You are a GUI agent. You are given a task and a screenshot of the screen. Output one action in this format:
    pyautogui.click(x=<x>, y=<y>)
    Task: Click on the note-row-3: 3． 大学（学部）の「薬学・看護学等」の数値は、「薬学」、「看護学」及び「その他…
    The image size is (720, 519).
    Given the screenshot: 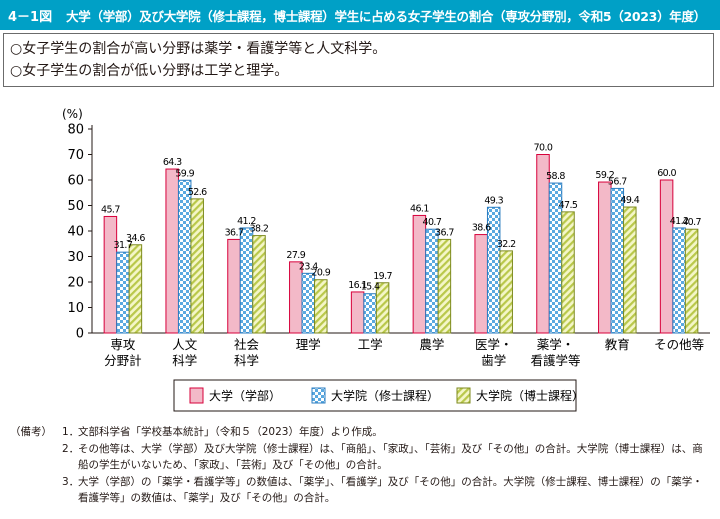 What is the action you would take?
    pyautogui.click(x=360, y=490)
    